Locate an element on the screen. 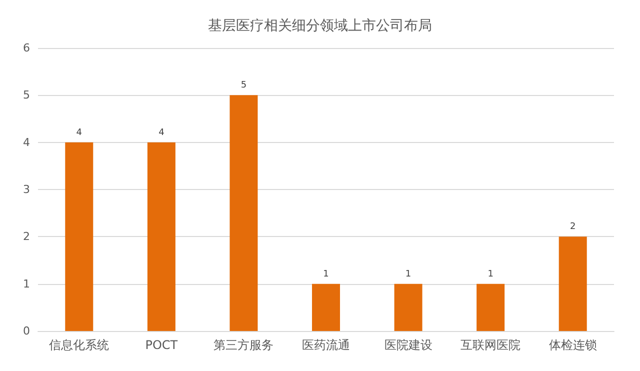 This screenshot has height=371, width=640. y-tick-label: 2 is located at coordinates (26, 237).